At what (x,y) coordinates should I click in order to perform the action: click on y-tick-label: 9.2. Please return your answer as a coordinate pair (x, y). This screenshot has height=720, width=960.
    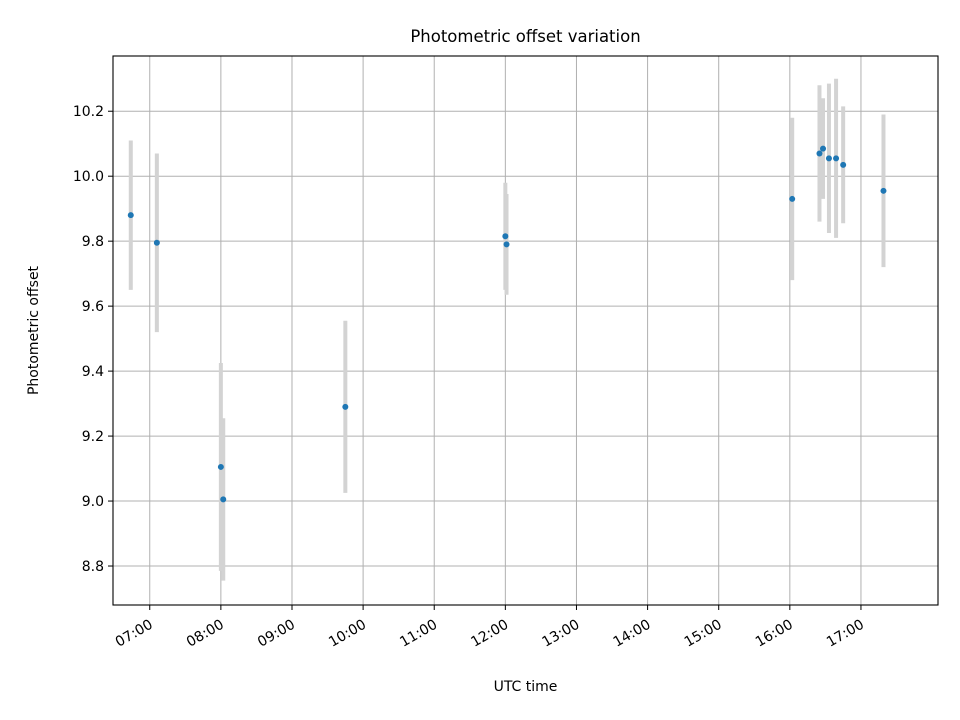
    Looking at the image, I should click on (93, 437).